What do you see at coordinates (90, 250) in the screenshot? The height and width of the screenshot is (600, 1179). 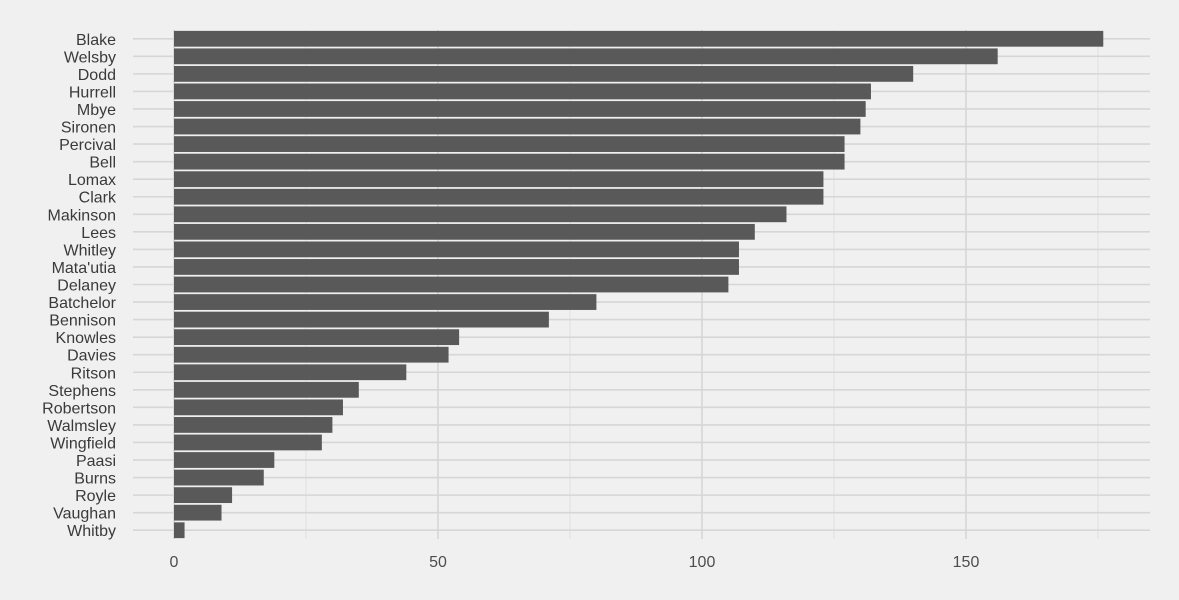 I see `category-label: Whitley` at bounding box center [90, 250].